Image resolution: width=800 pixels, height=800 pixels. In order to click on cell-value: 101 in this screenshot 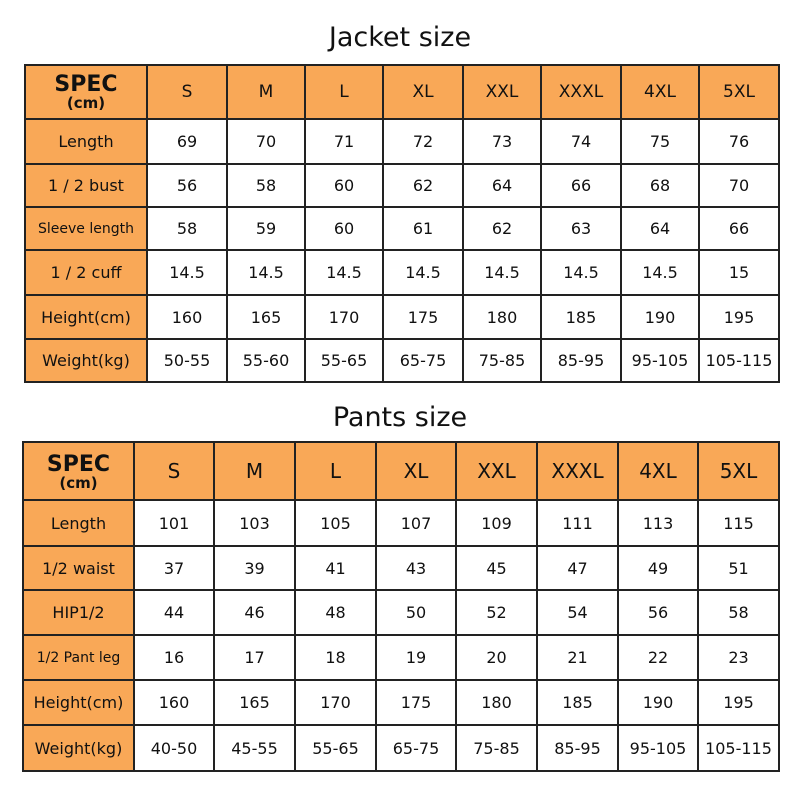, I will do `click(174, 523)`.